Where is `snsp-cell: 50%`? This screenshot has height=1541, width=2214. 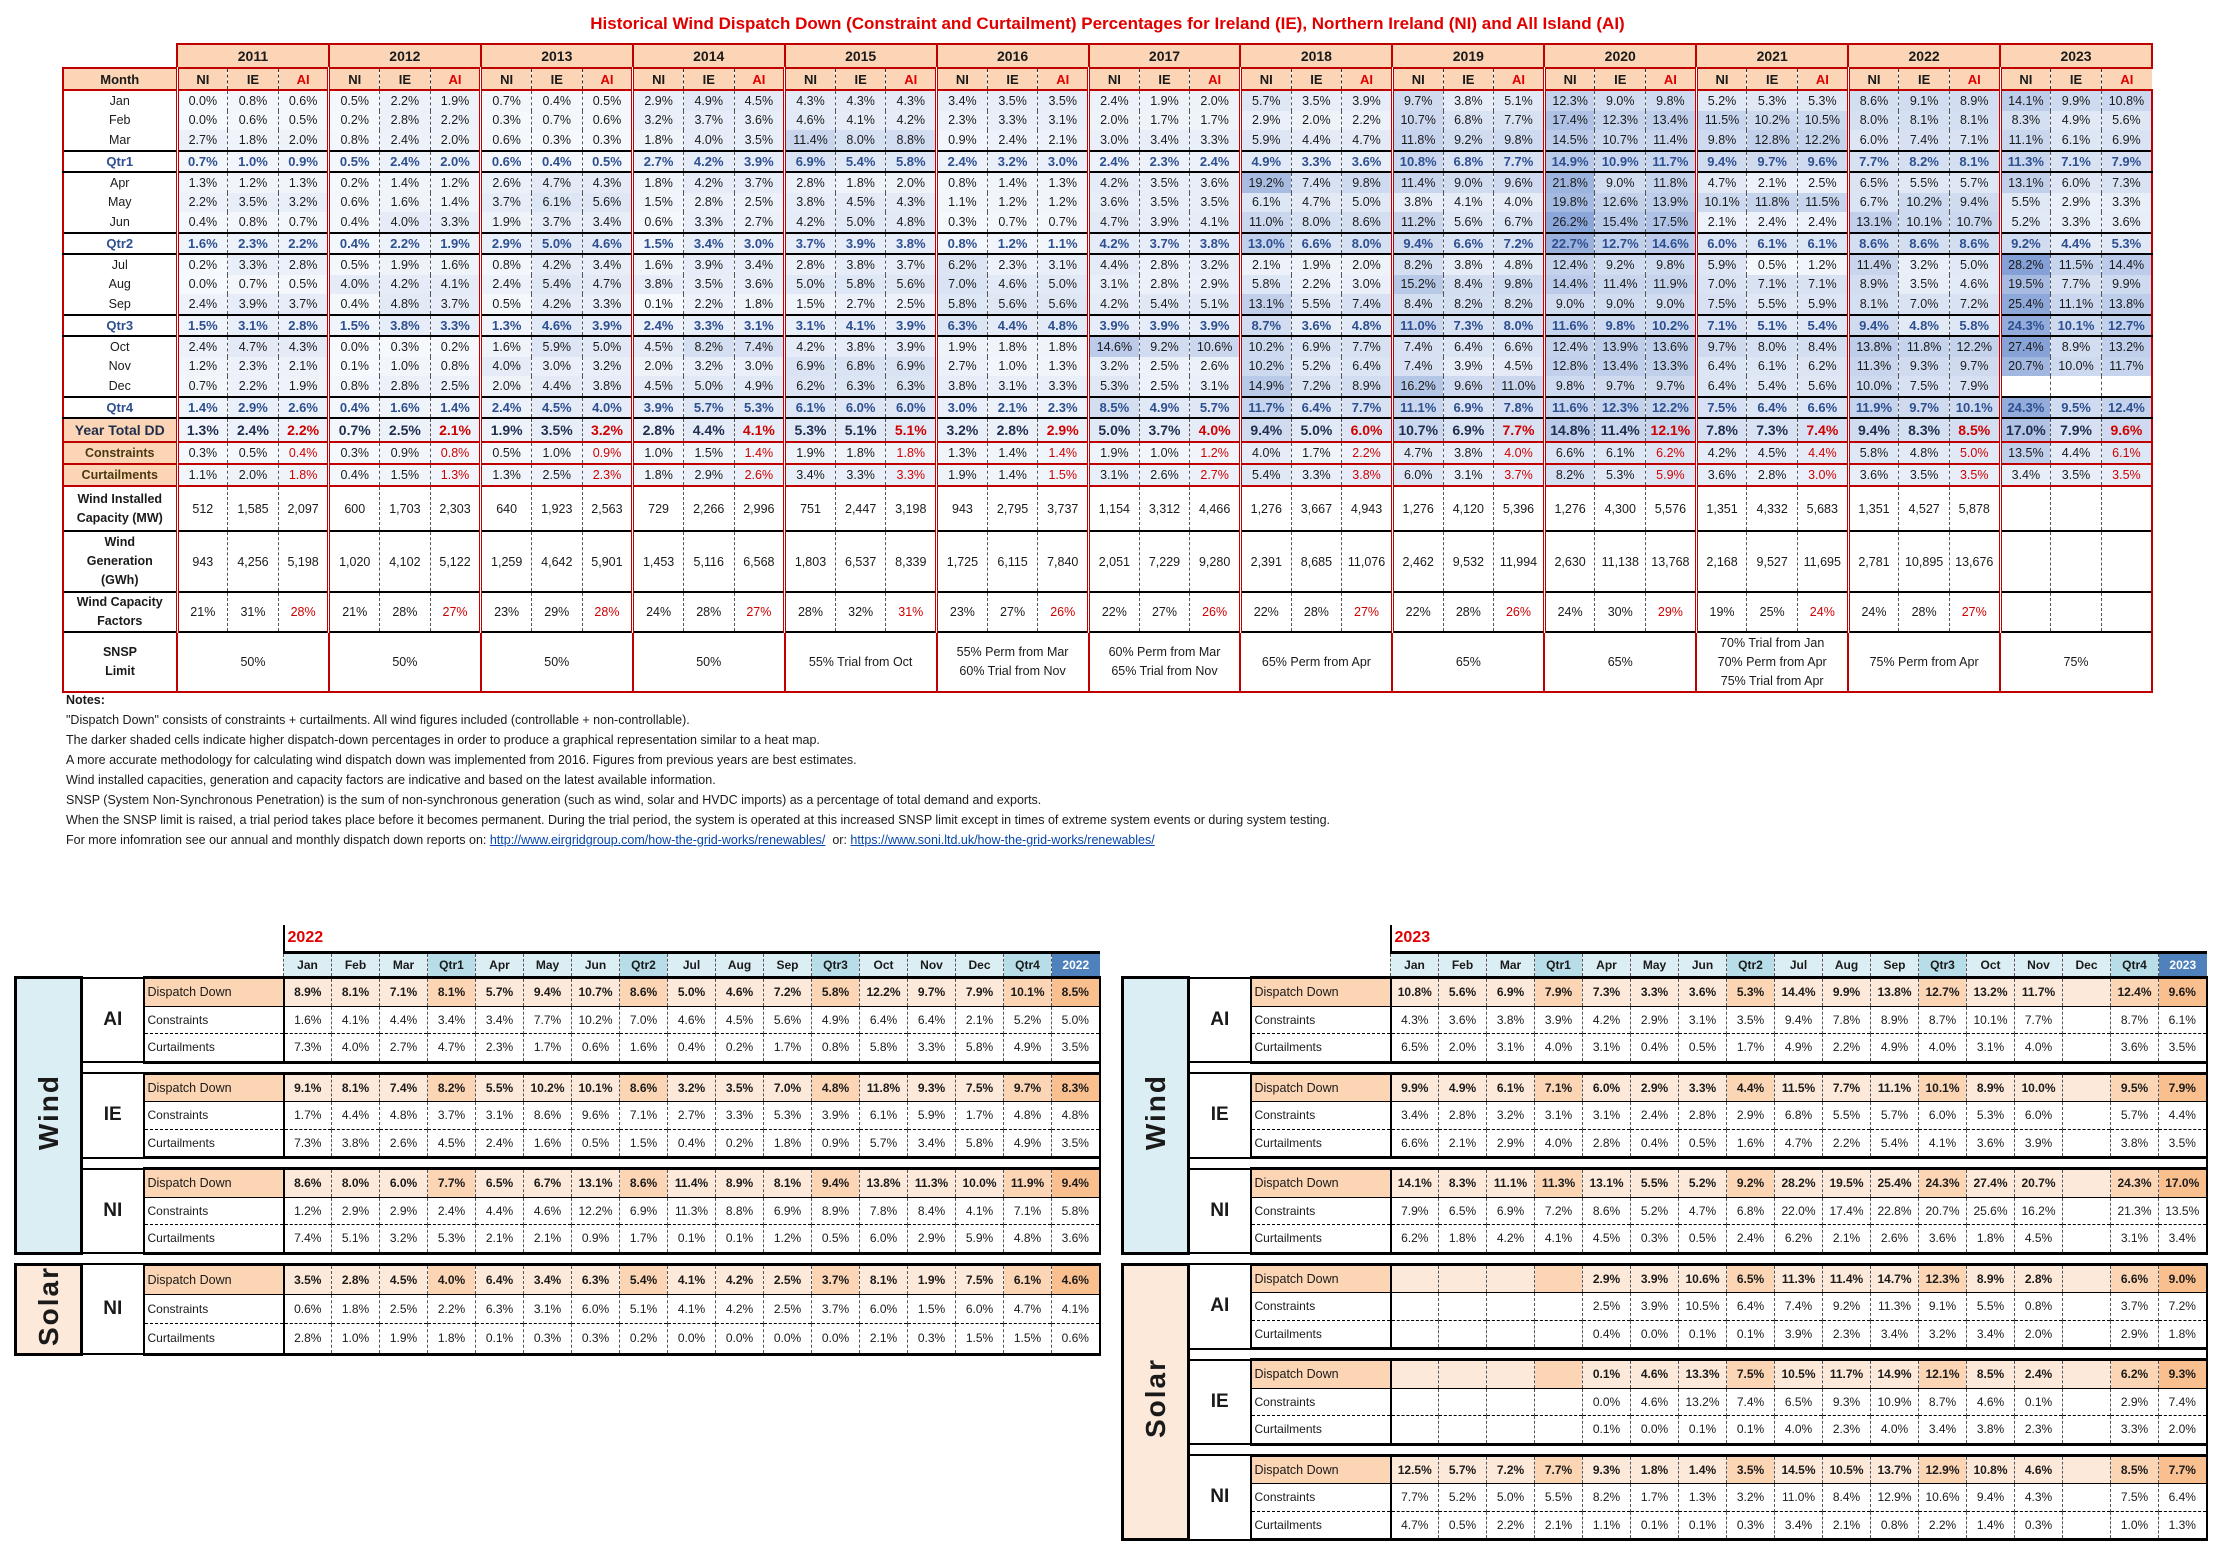
snsp-cell: 50% is located at coordinates (404, 662).